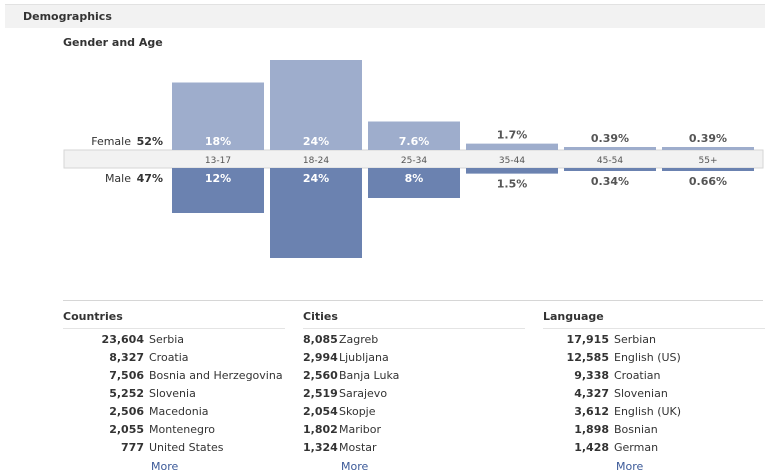 Image resolution: width=768 pixels, height=476 pixels. Describe the element at coordinates (316, 141) in the screenshot. I see `female-value-label: 24%` at that location.